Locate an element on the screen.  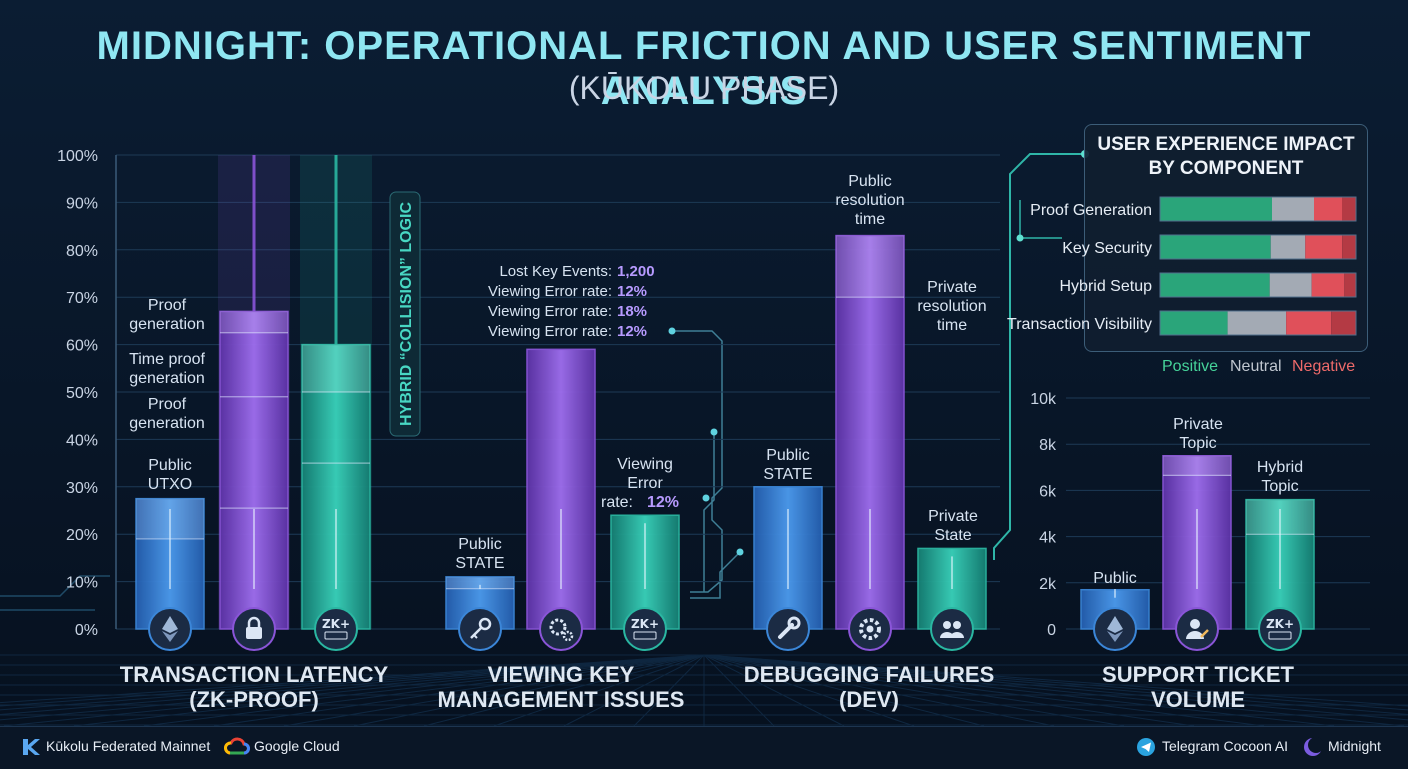
bar-label-public-utxo: Public is located at coordinates (170, 465).